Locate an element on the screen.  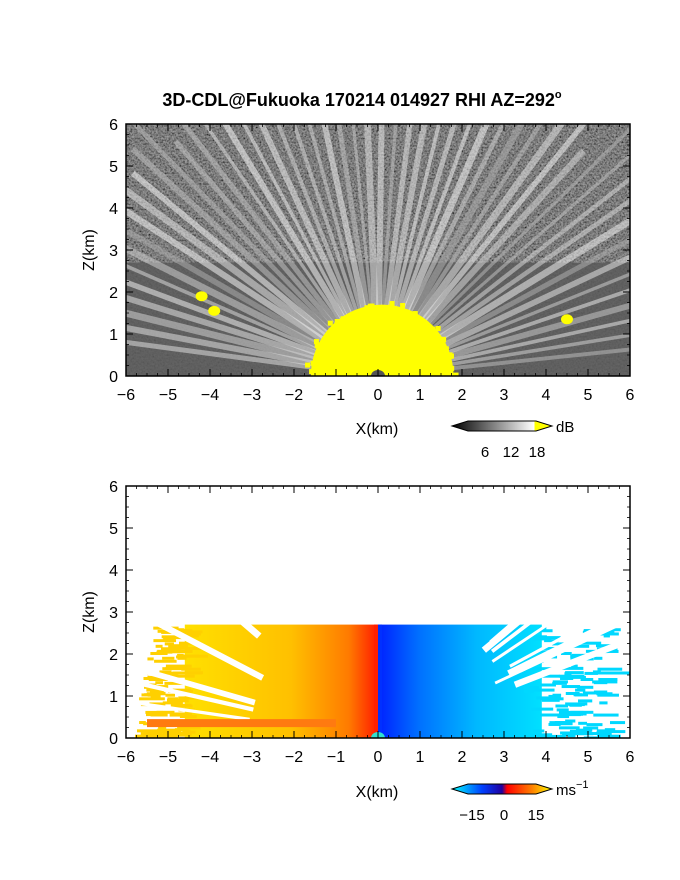
reflectivity-ytick-label: 4 is located at coordinates (113, 209).